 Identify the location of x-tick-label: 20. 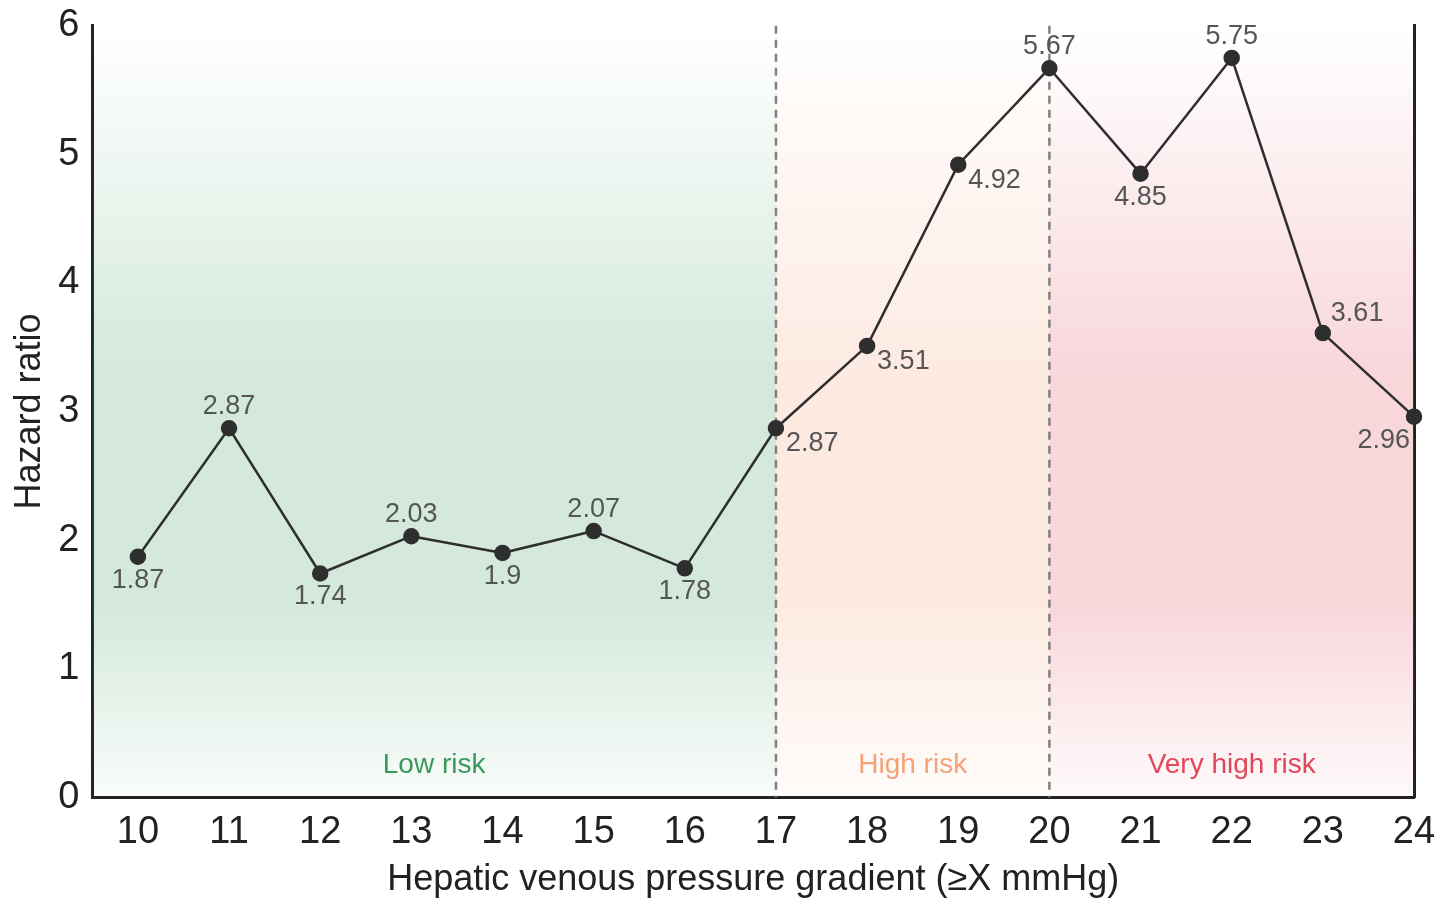
(1049, 830).